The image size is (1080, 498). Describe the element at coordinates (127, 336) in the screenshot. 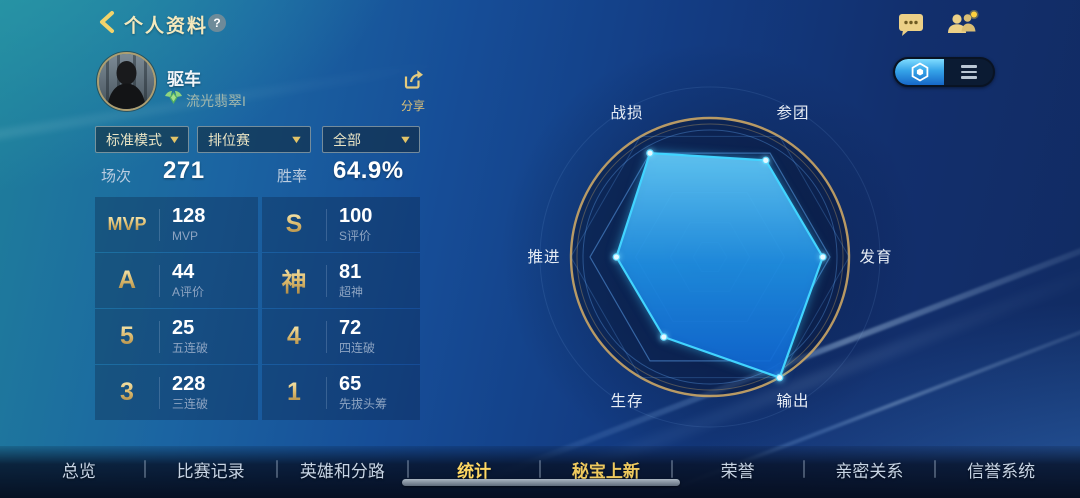

I see `stat-glyph: 5` at that location.